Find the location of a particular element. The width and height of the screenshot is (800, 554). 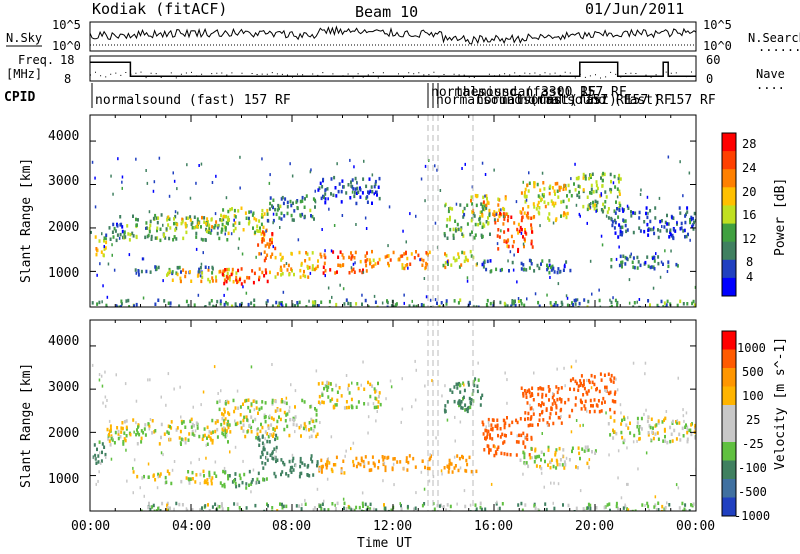

vel-cbar-label: Velocity [m s^-1] is located at coordinates (780, 403).